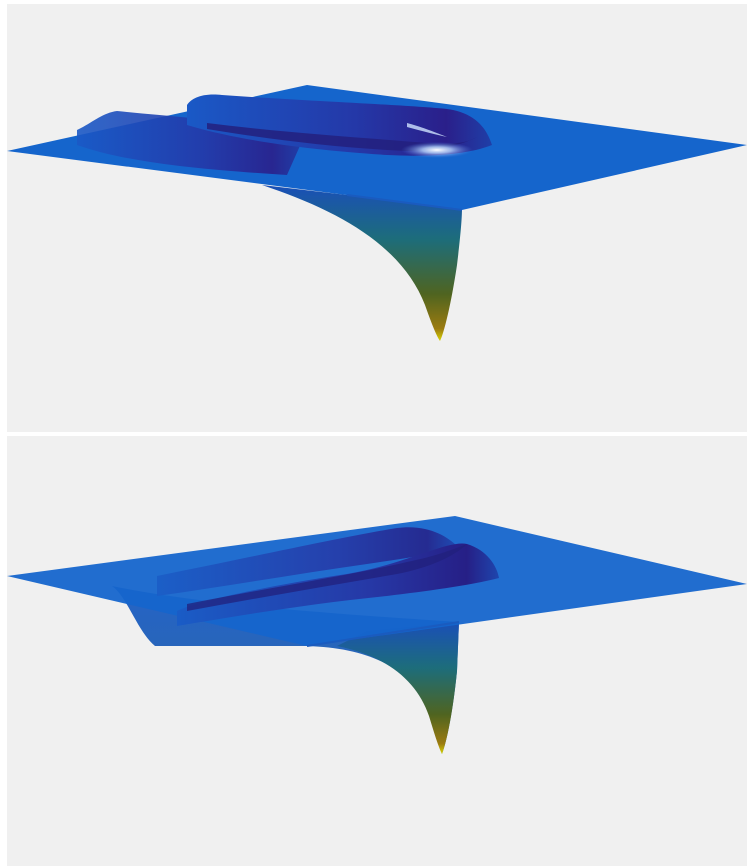  What do you see at coordinates (437, 150) in the screenshot?
I see `specular-highlight` at bounding box center [437, 150].